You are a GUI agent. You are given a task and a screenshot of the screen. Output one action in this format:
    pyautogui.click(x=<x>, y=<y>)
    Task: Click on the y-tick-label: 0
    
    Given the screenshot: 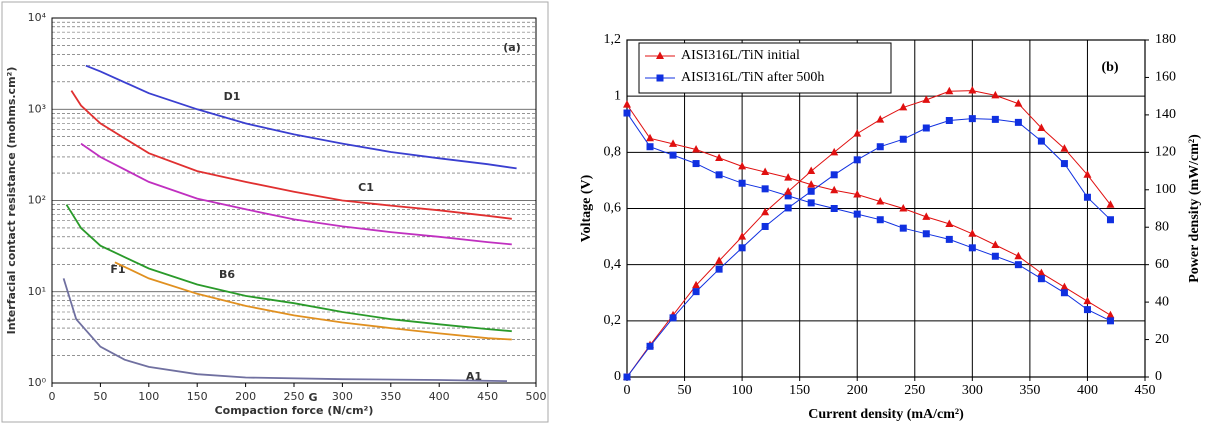 What is the action you would take?
    pyautogui.click(x=617, y=376)
    